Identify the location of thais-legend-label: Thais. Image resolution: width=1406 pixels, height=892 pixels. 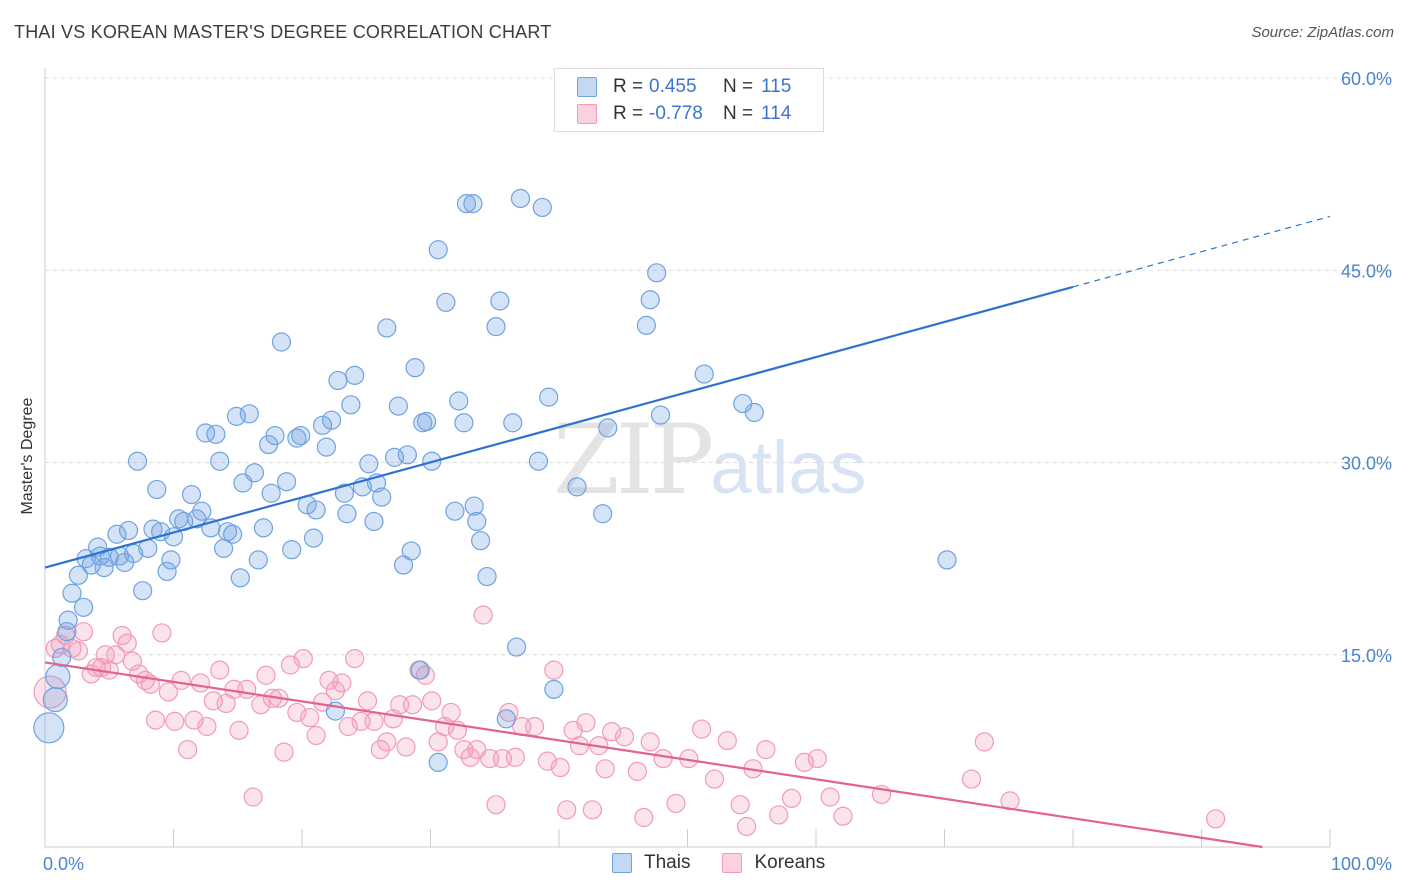
(667, 862).